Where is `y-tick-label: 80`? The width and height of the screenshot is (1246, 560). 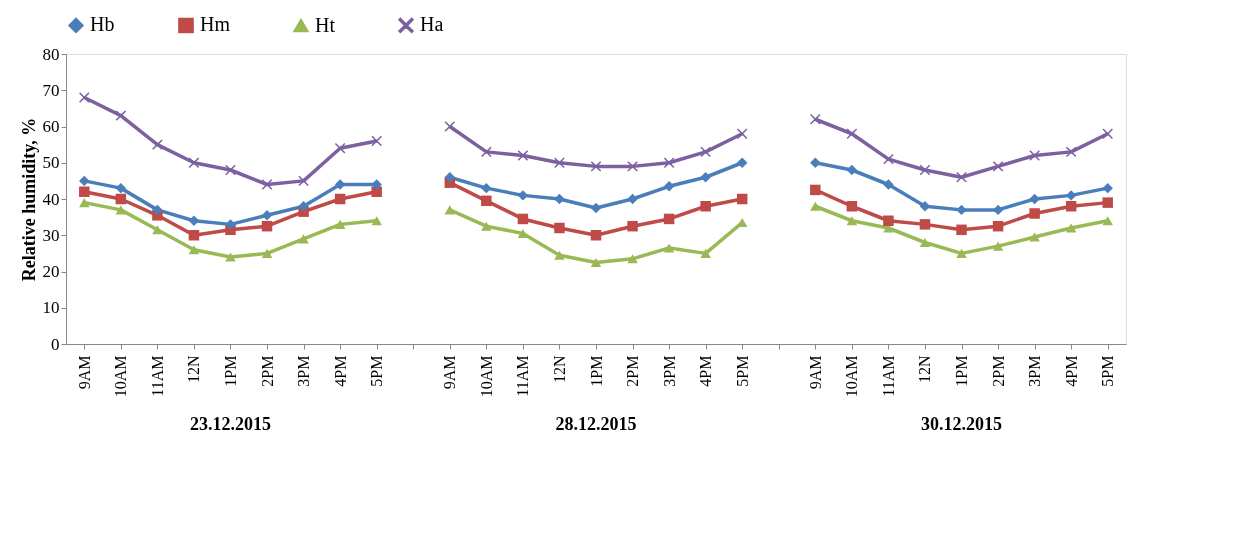 y-tick-label: 80 is located at coordinates (51, 54).